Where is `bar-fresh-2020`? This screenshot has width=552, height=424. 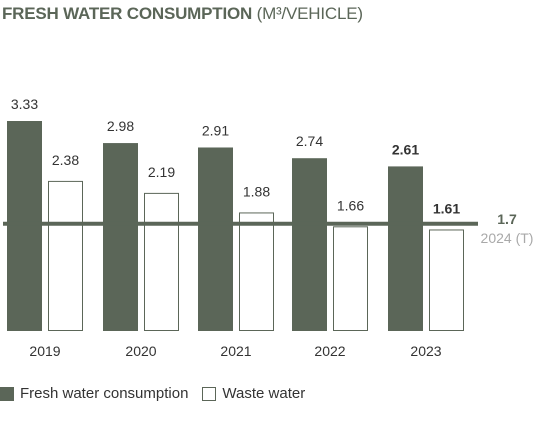
bar-fresh-2020 is located at coordinates (120, 237).